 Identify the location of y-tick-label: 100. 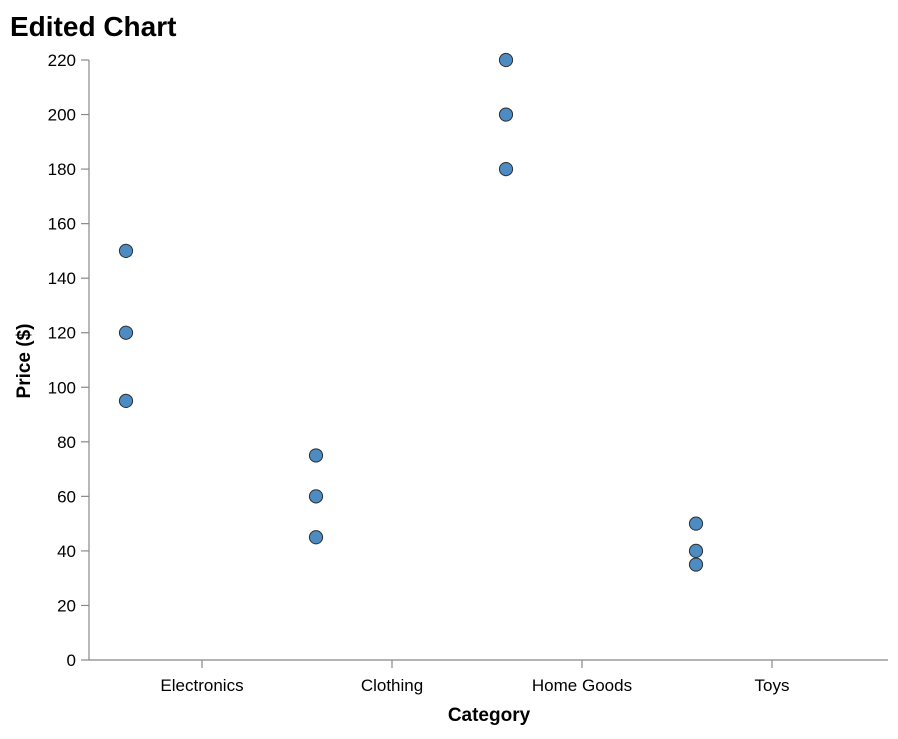
(62, 387).